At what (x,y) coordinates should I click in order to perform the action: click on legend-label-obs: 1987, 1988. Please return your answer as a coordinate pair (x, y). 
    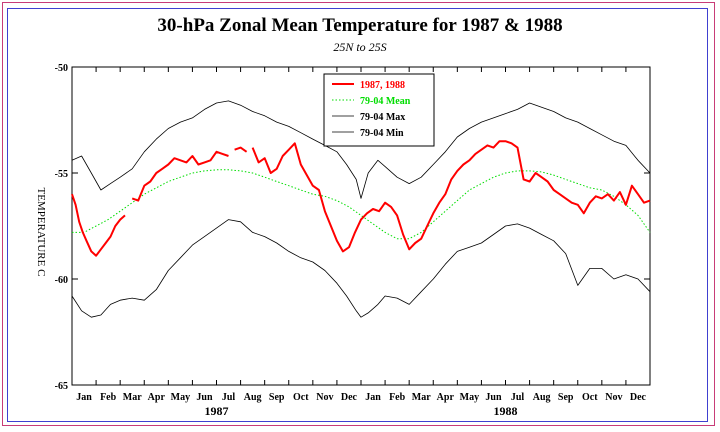
    Looking at the image, I should click on (382, 85).